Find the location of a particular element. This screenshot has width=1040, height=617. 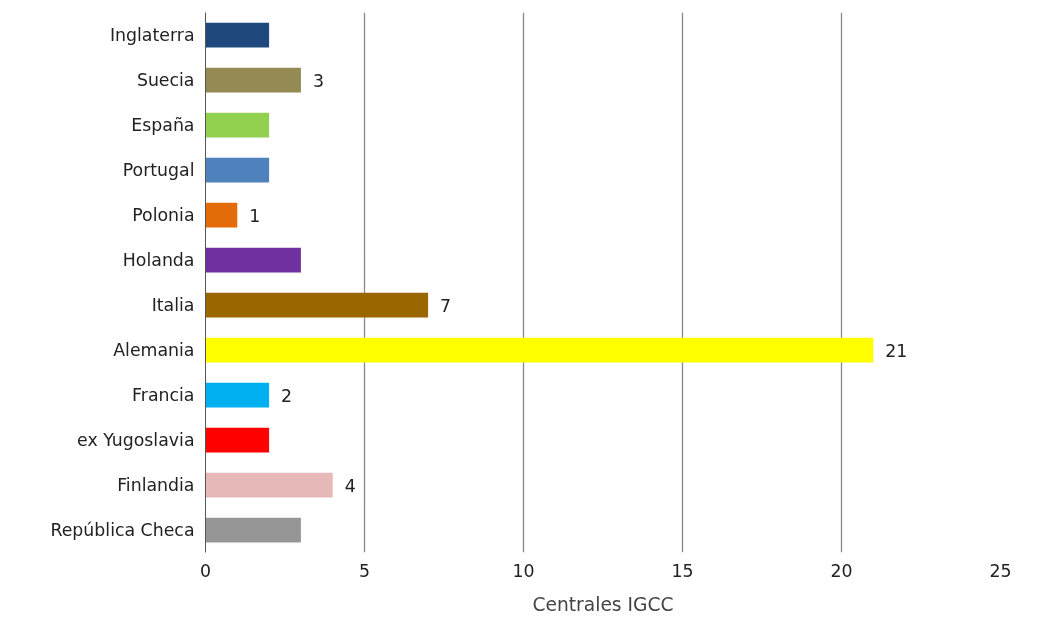

x-axis-title: Centrales IGCC is located at coordinates (603, 604).